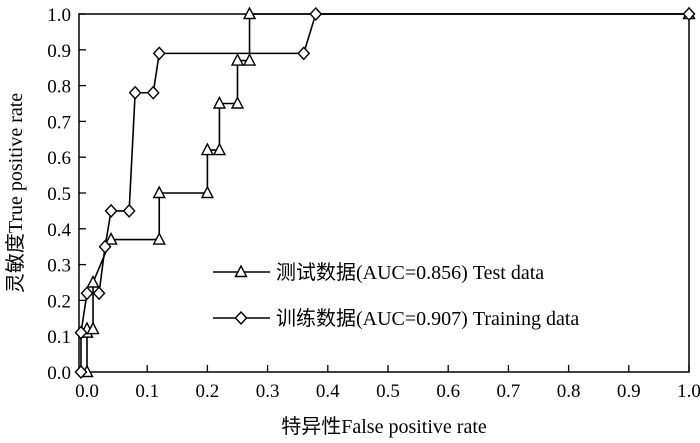  Describe the element at coordinates (59, 122) in the screenshot. I see `y-tick-label: 0.7` at that location.